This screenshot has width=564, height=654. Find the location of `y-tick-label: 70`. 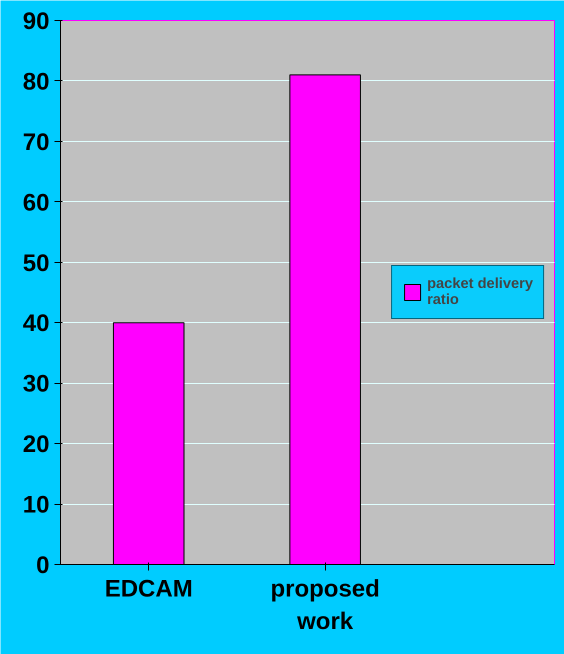

y-tick-label: 70 is located at coordinates (36, 142).